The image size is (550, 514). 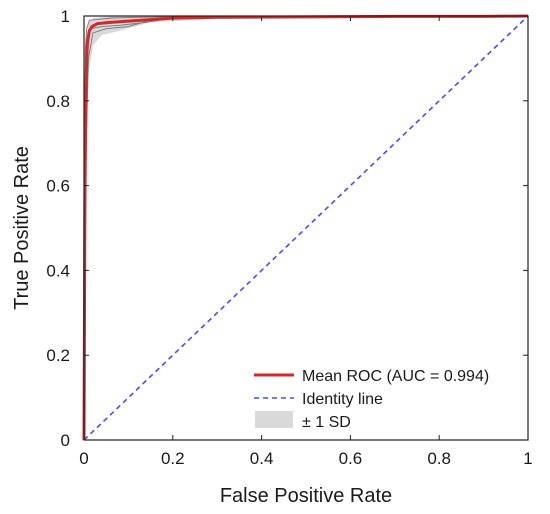 I want to click on x-tick-label: 0.6, so click(x=351, y=458).